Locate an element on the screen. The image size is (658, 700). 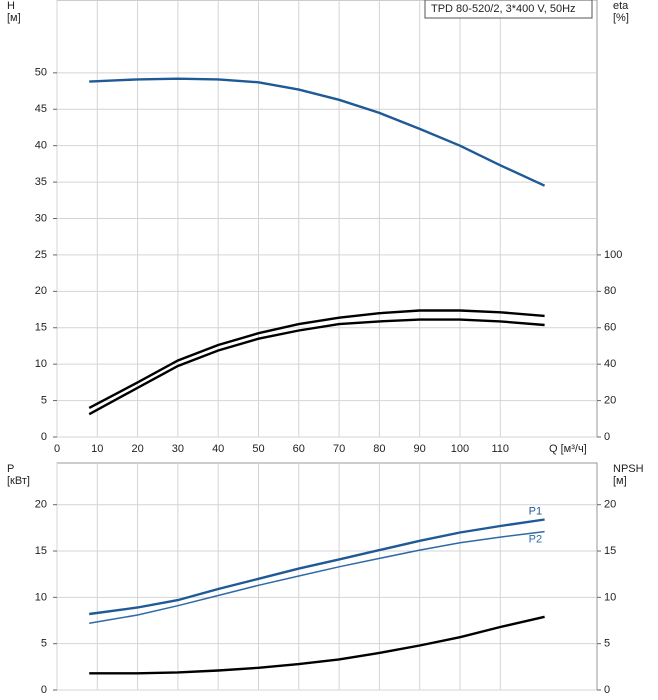
y-axis-unit: [кВт] is located at coordinates (18, 481).